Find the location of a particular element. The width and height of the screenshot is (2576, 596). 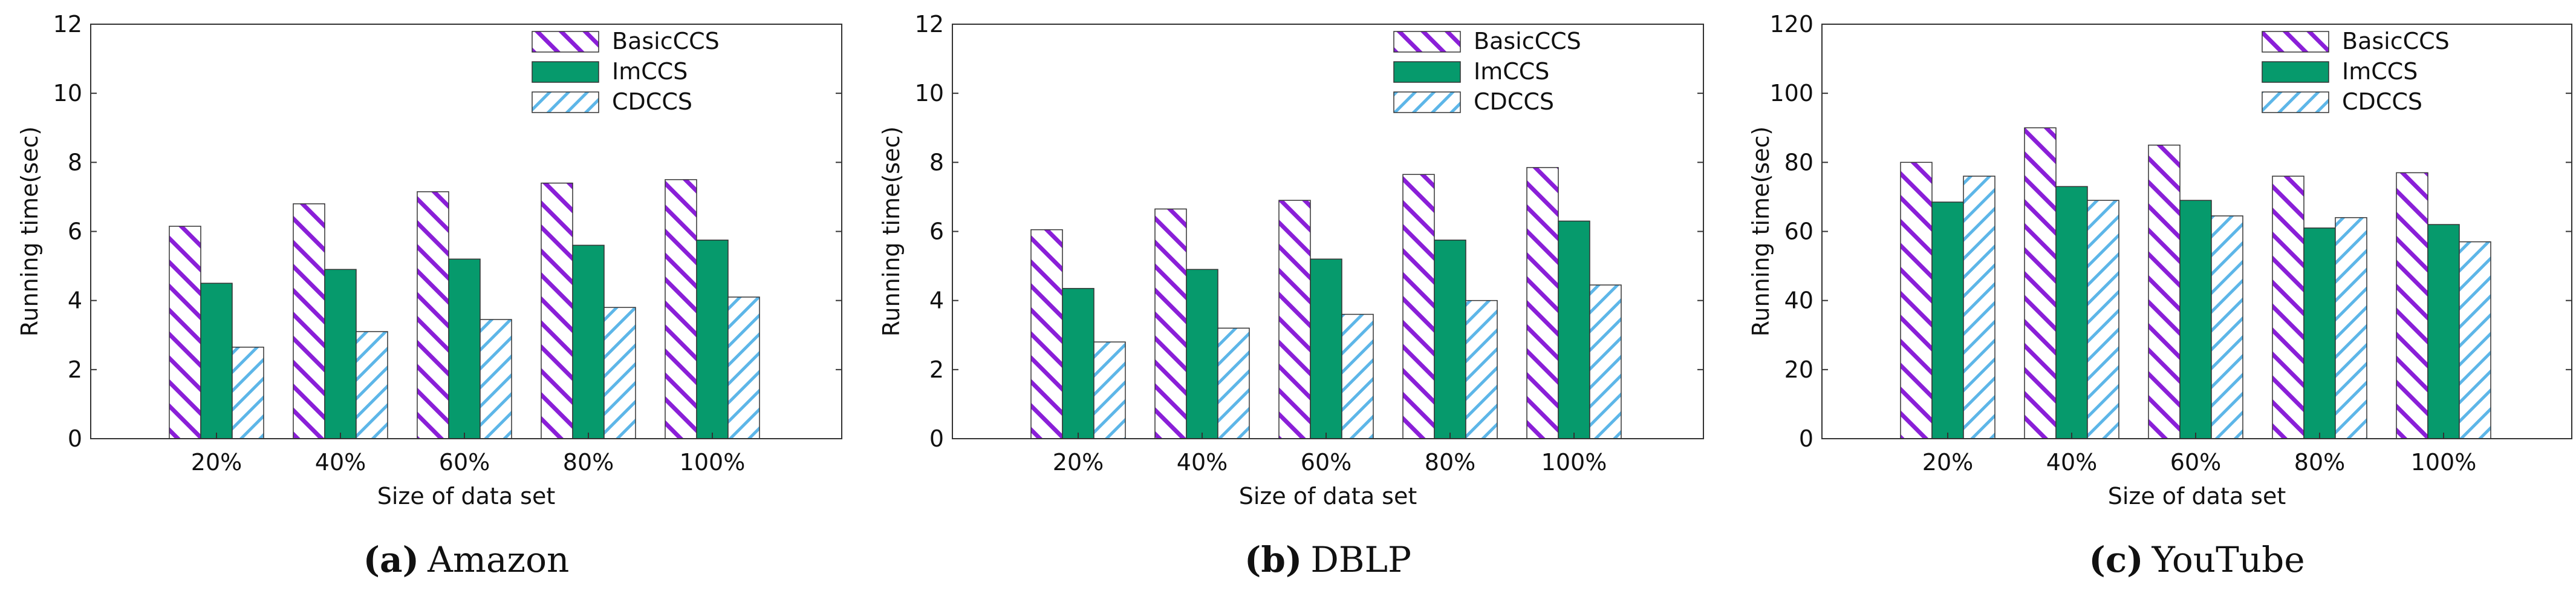

caption-letter: (b) is located at coordinates (1273, 559).